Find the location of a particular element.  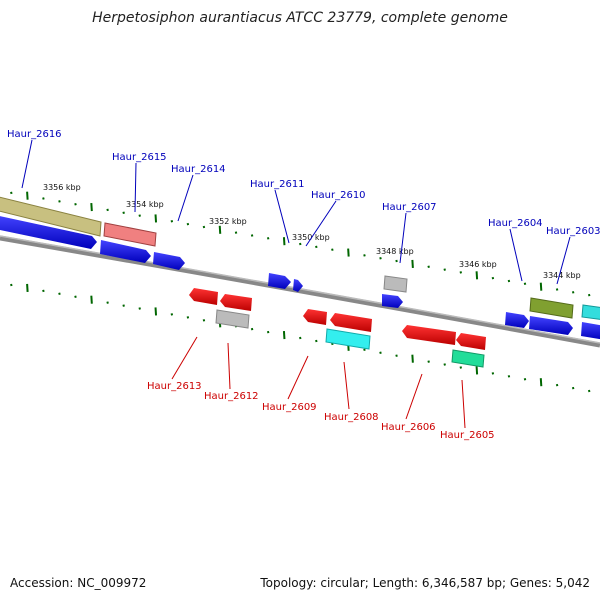

gene-label: Haur_2608 is located at coordinates (351, 417).